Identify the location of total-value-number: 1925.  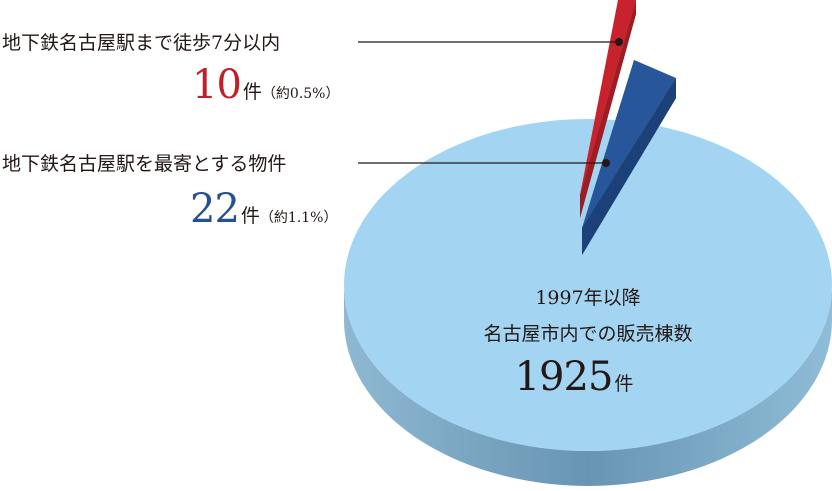
(564, 377).